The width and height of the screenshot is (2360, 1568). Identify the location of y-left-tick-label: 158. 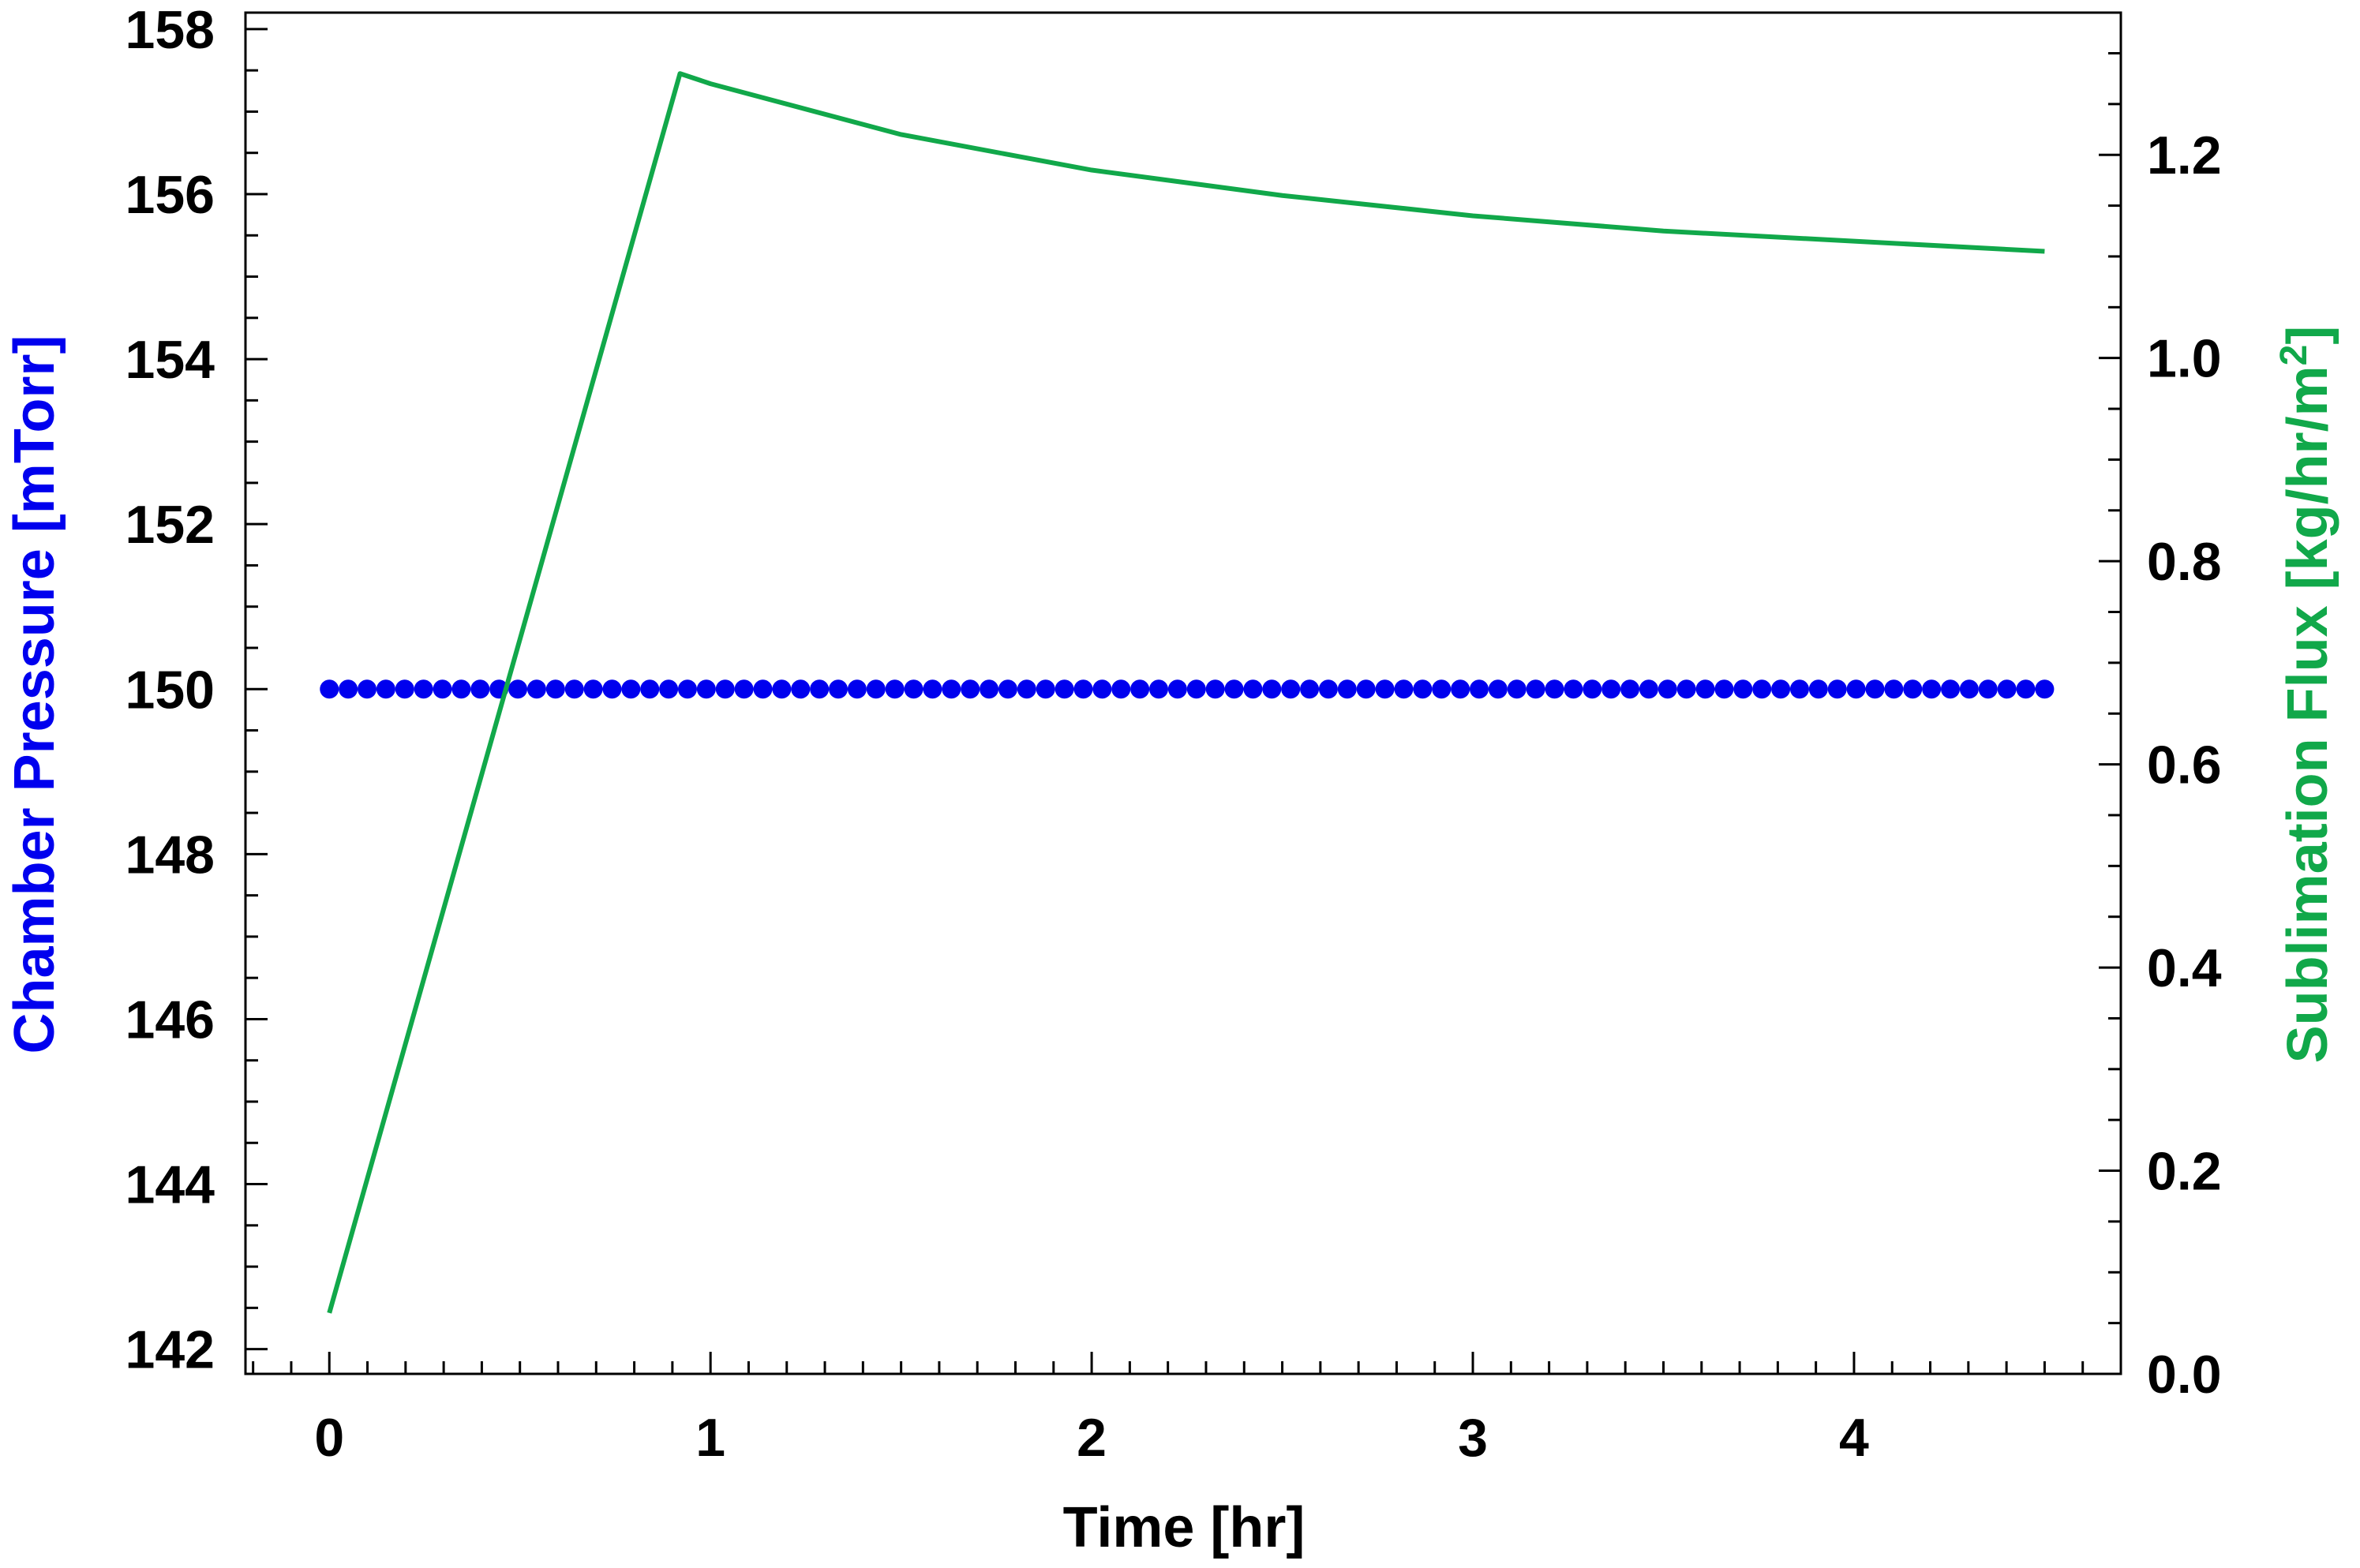
(170, 30).